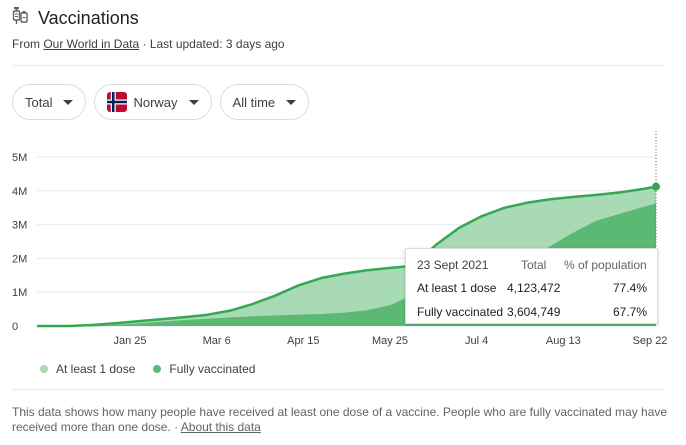 The image size is (686, 445). I want to click on tooltip-header: 23 Sept 2021 Total % of population, so click(532, 266).